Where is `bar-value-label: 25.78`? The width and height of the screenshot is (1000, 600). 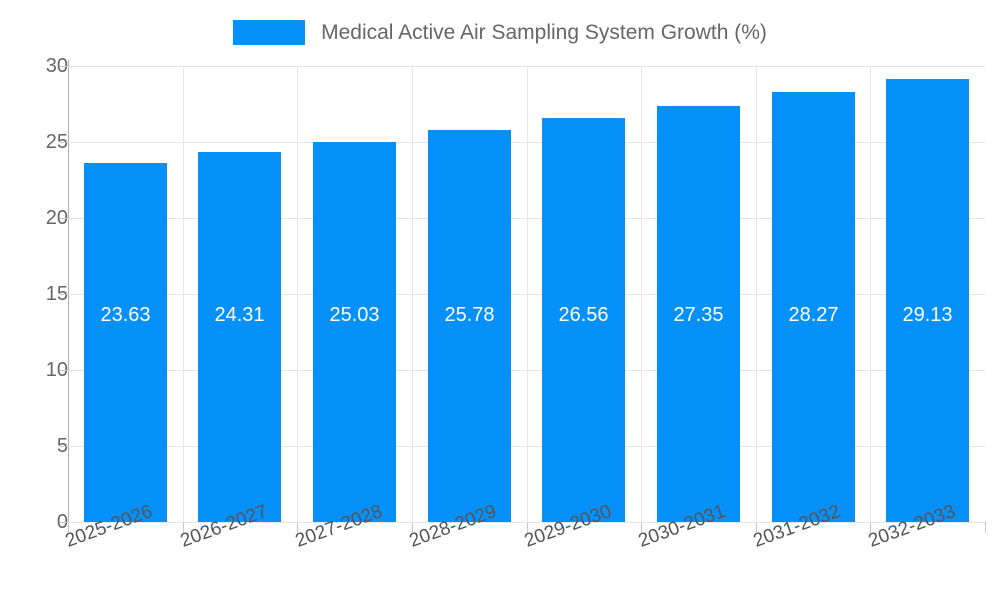 bar-value-label: 25.78 is located at coordinates (469, 315).